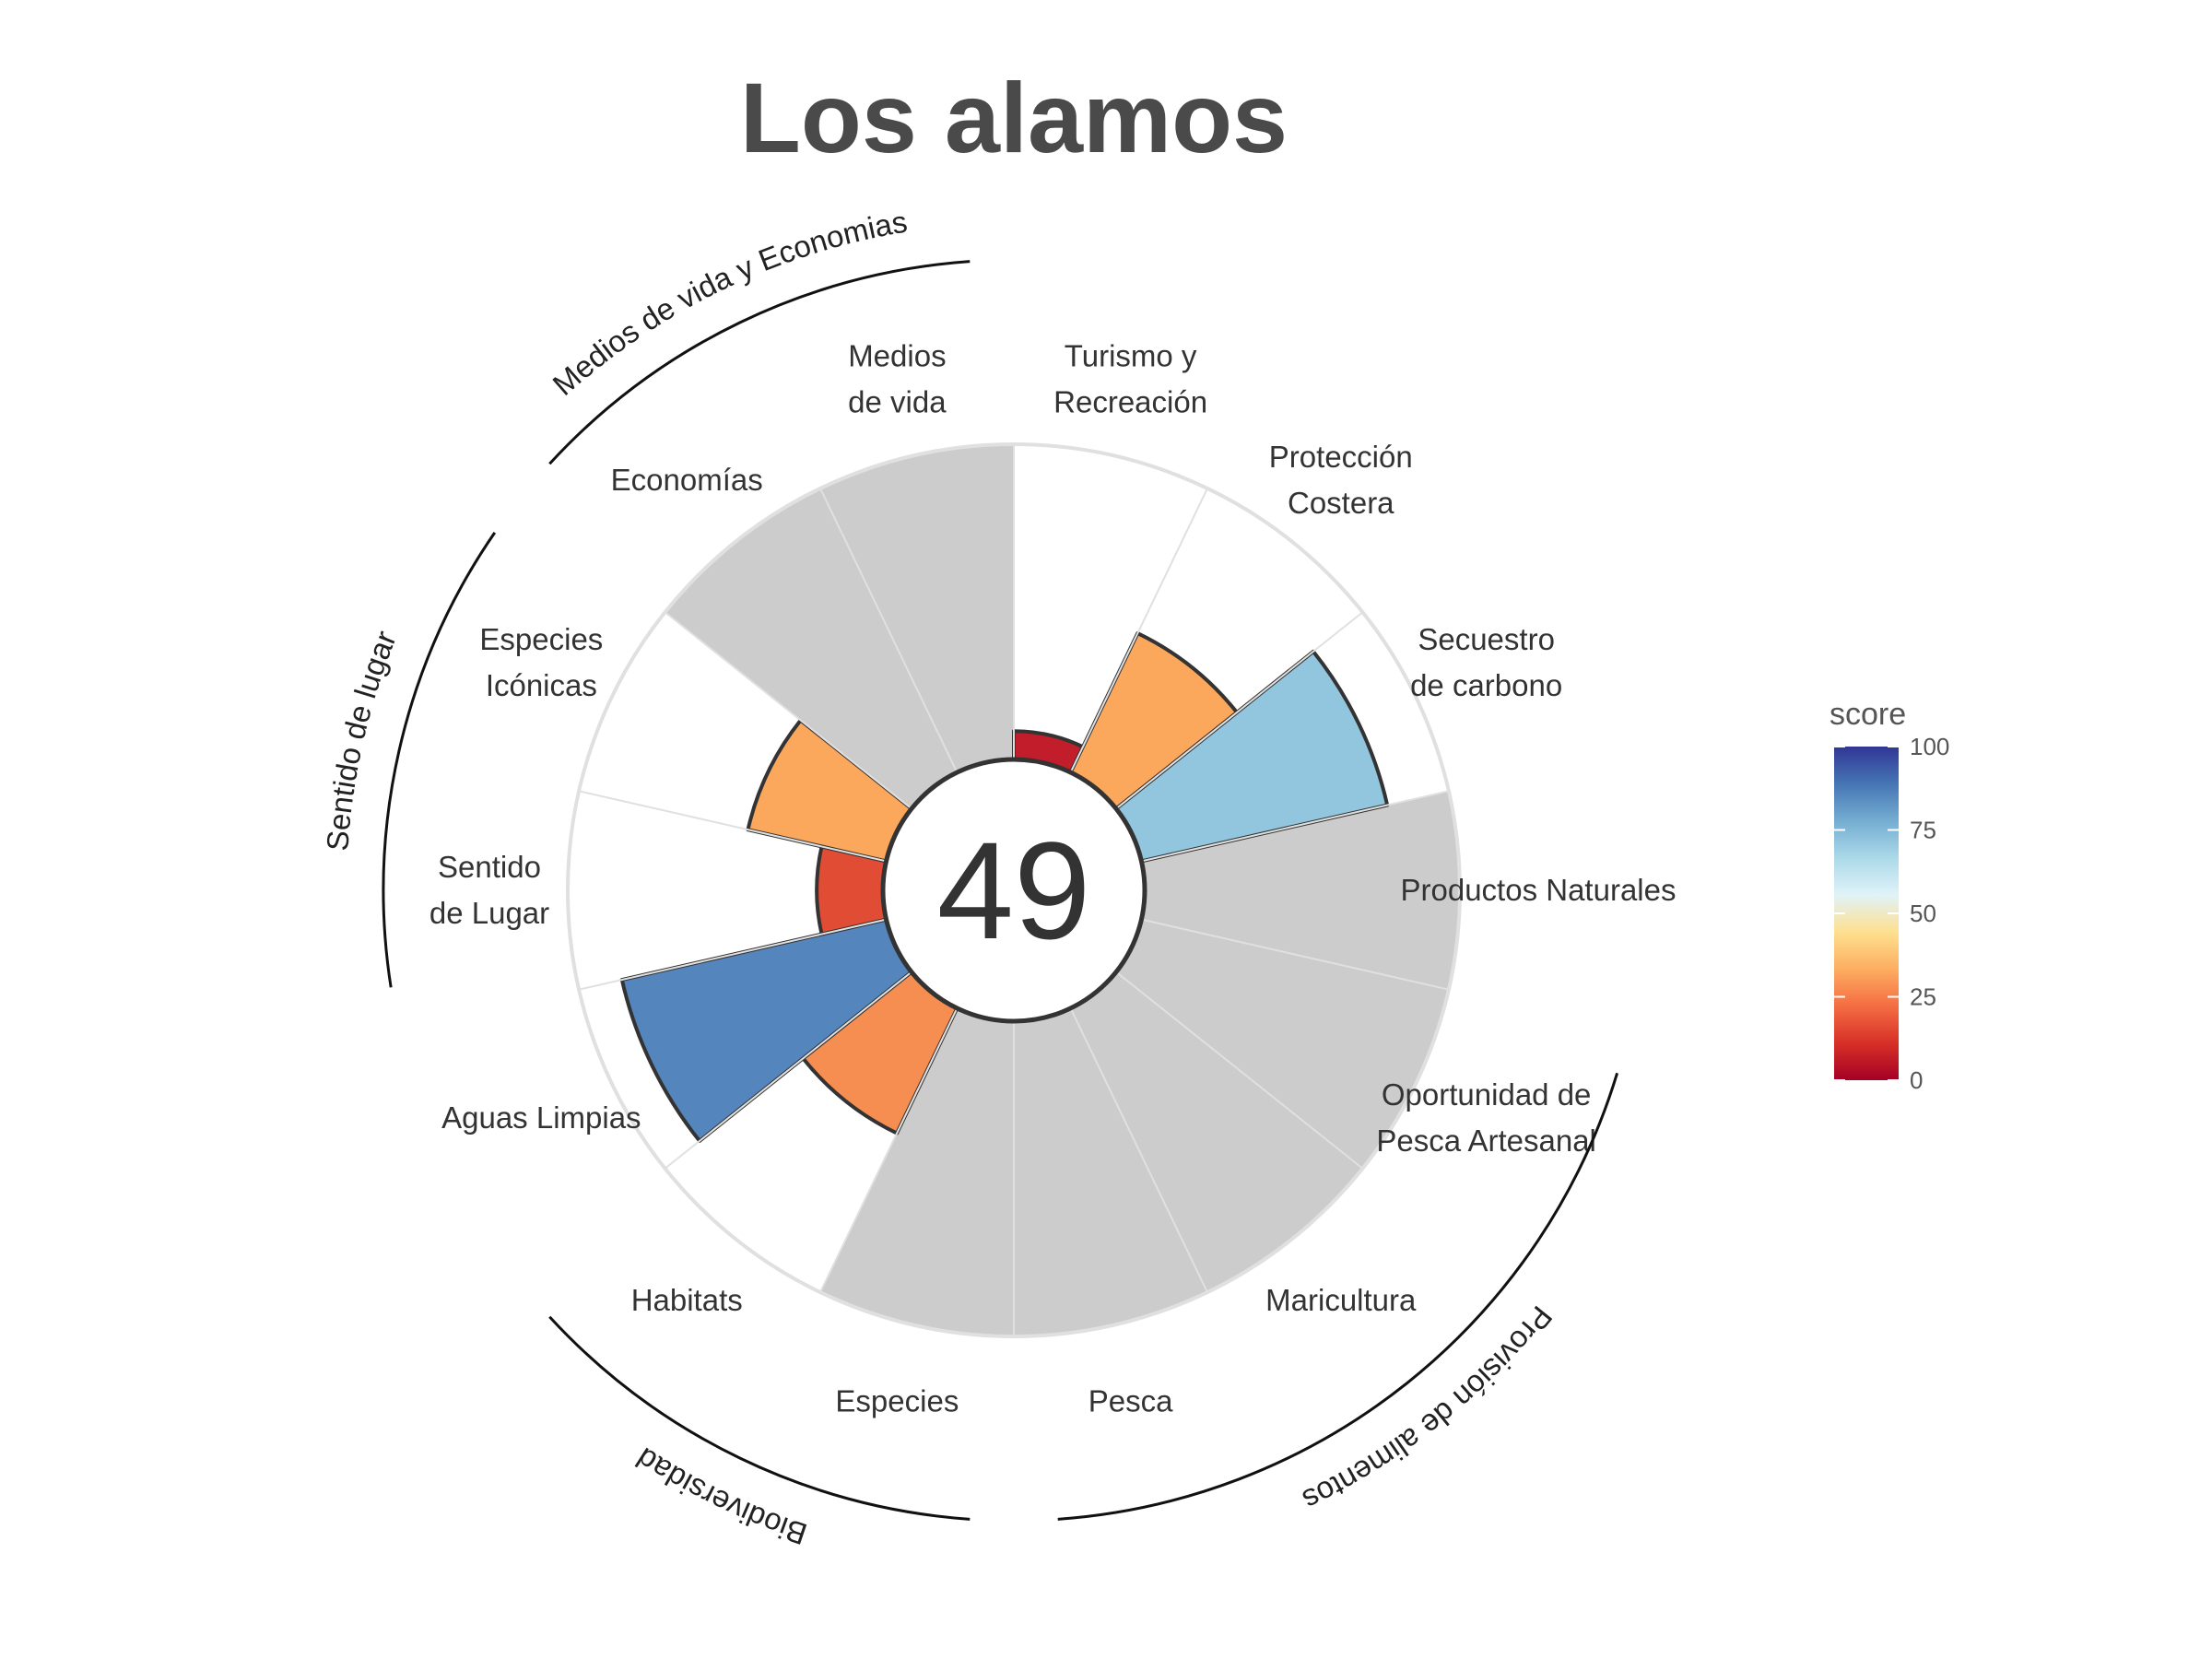  I want to click on petal-label: Pesca, so click(1130, 1401).